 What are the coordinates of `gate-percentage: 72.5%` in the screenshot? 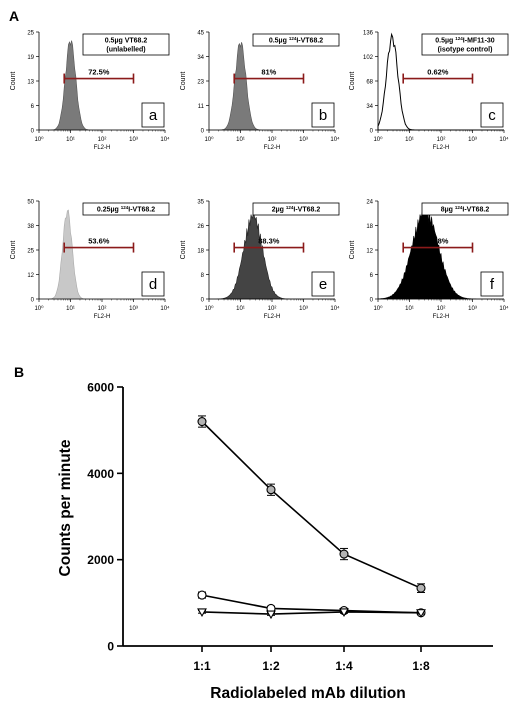 It's located at (99, 72).